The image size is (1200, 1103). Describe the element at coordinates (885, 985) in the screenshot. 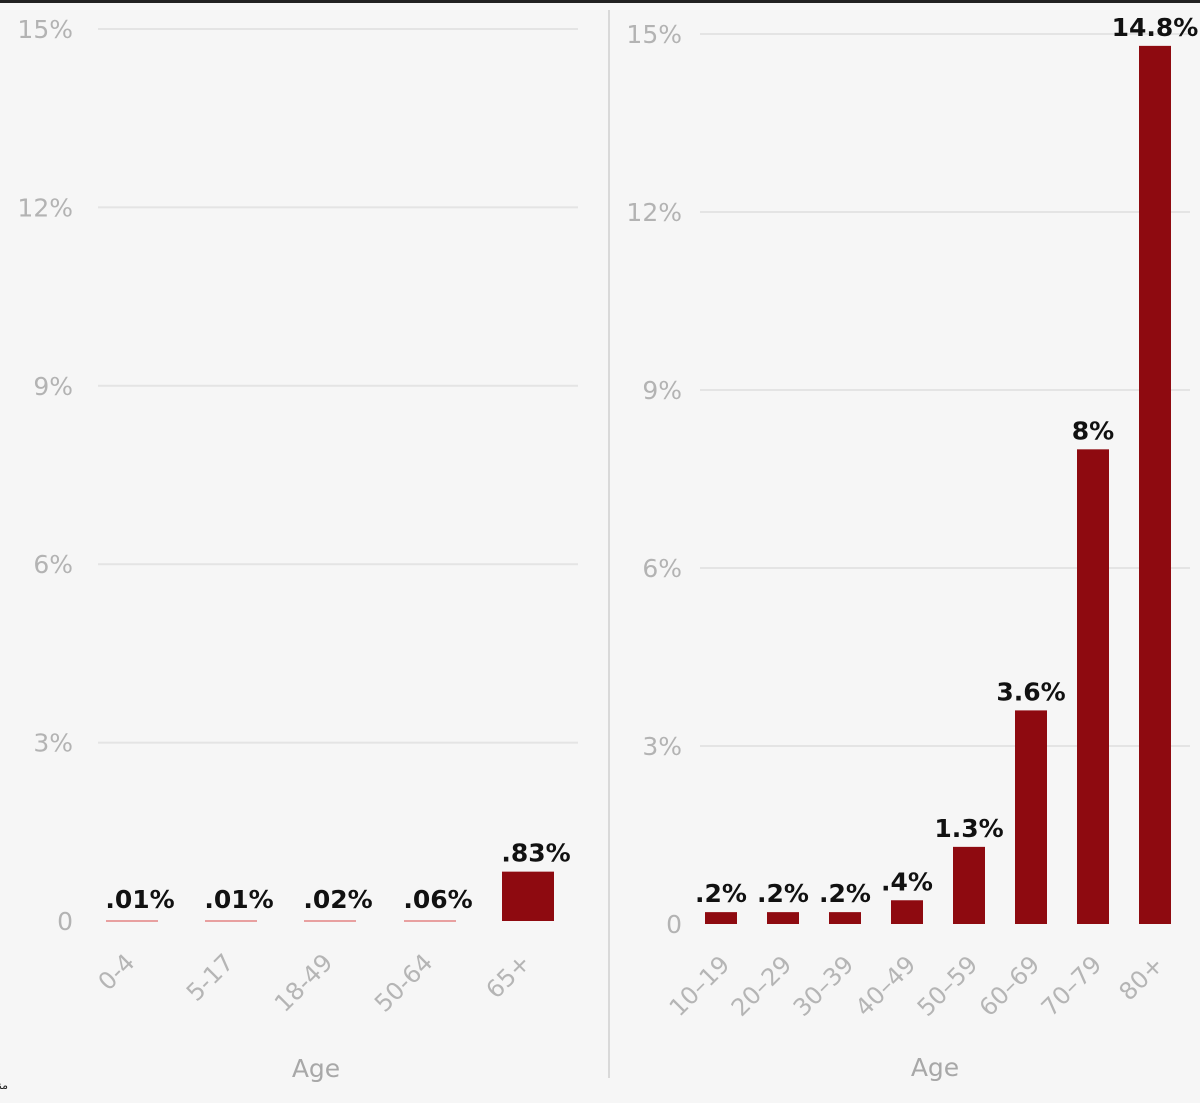

I see `right-x-tick-label: 40–49` at that location.